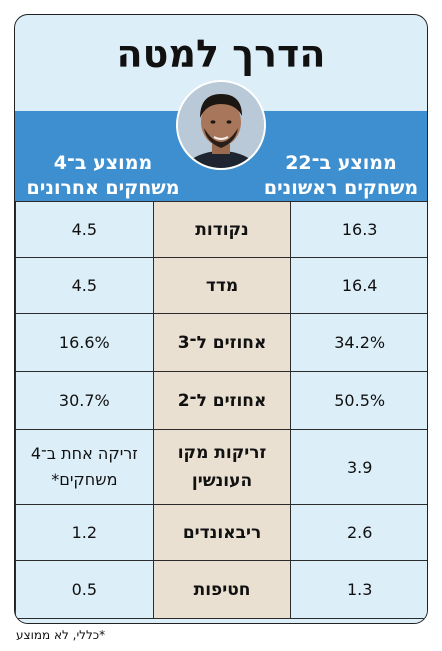 This screenshot has height=651, width=442. I want to click on stat-label: זריקות מקו העונשין, so click(222, 467).